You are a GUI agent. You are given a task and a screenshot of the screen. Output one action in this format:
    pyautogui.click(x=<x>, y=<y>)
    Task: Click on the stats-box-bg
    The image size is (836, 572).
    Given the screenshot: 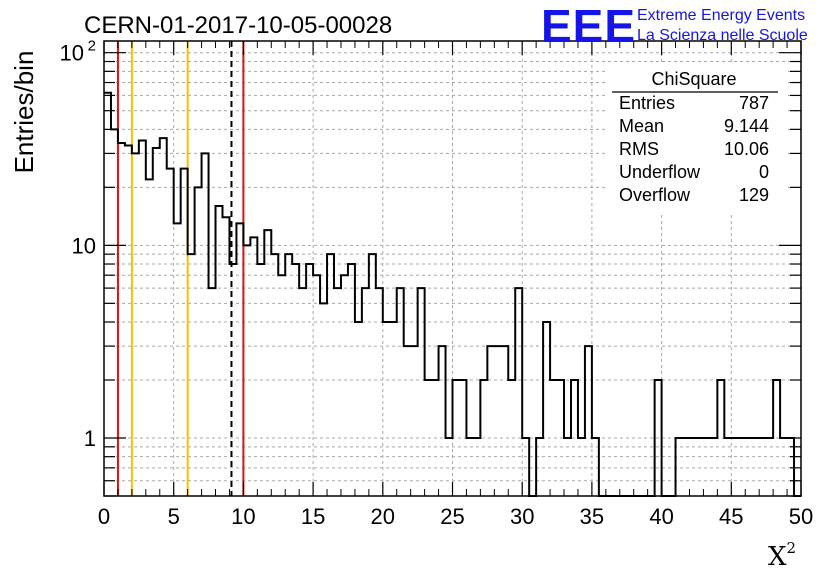 What is the action you would take?
    pyautogui.click(x=697, y=139)
    